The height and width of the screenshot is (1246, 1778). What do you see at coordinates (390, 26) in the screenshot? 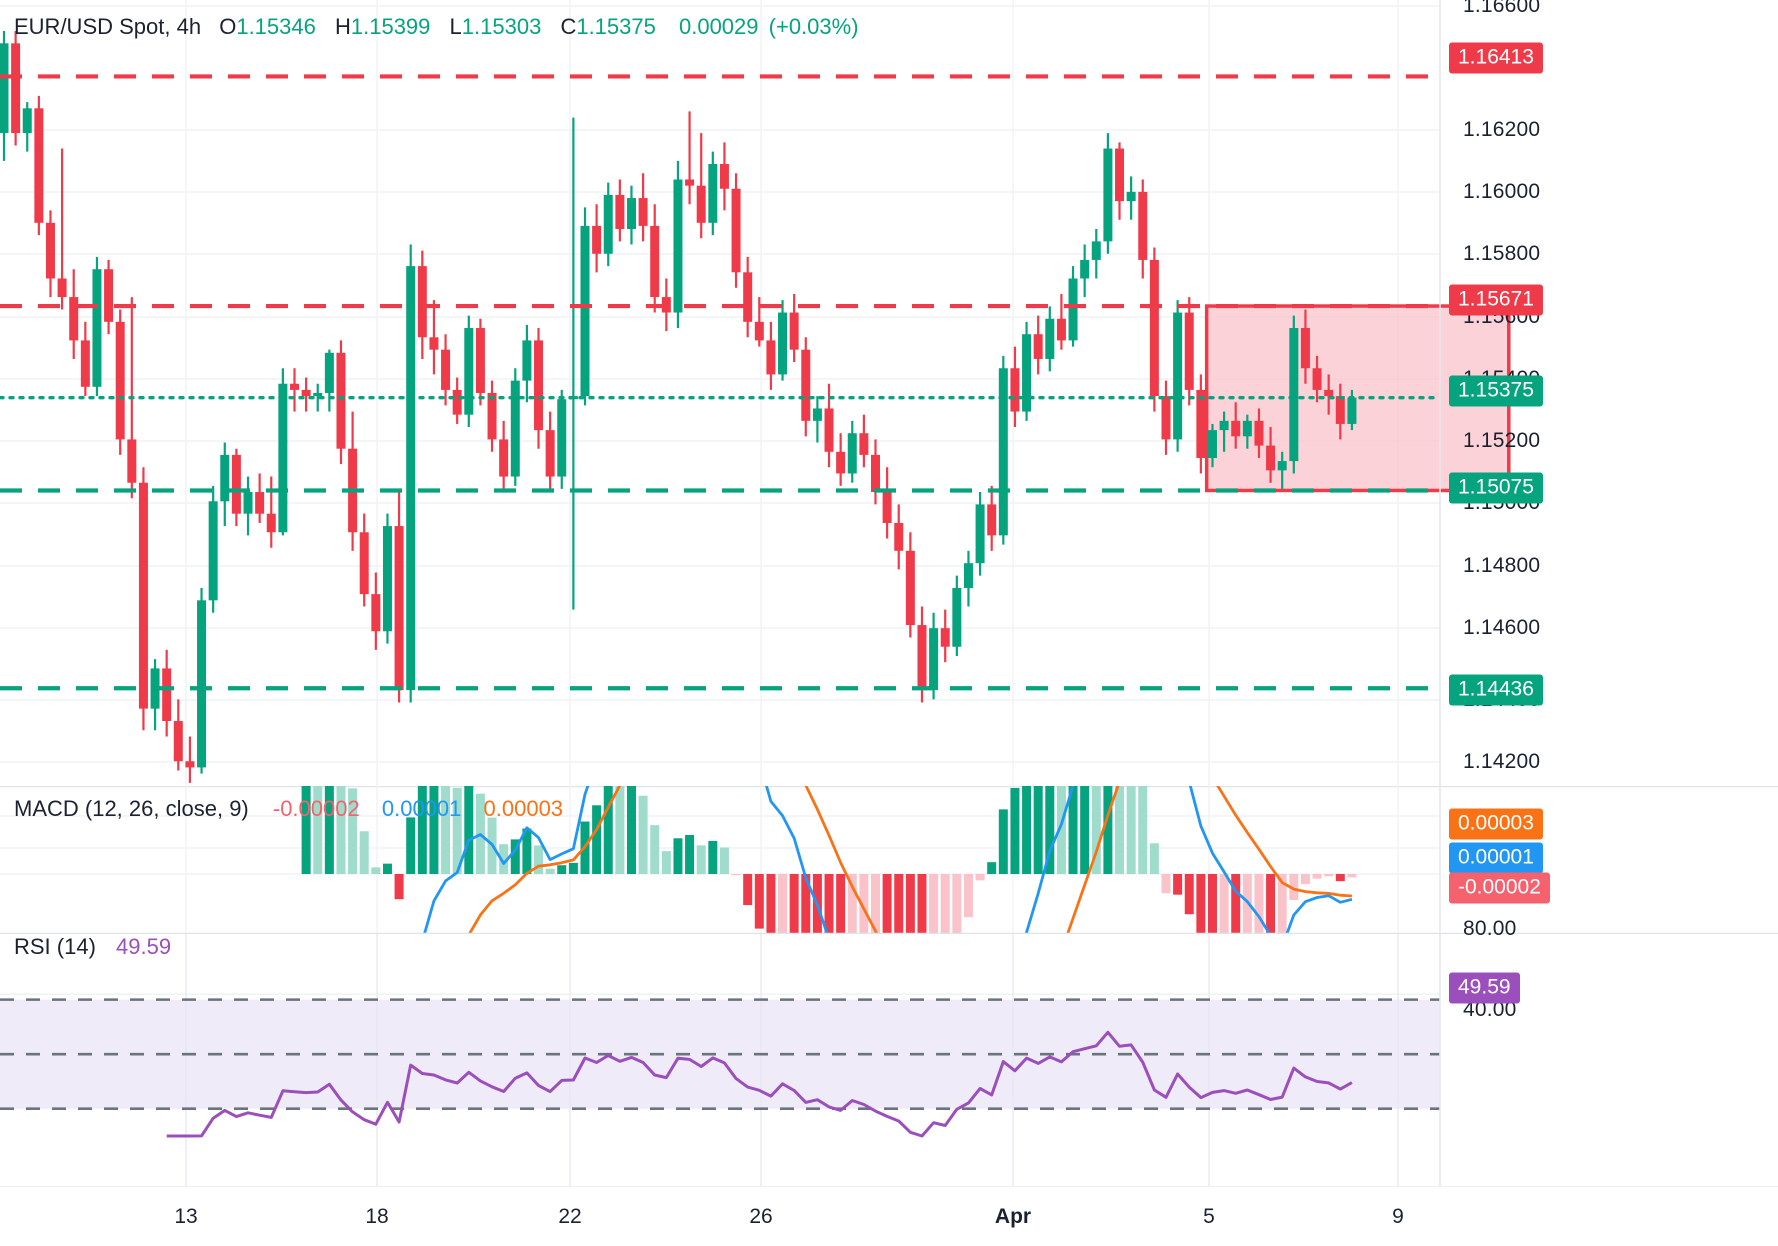
I see `high-value: 1.15399` at bounding box center [390, 26].